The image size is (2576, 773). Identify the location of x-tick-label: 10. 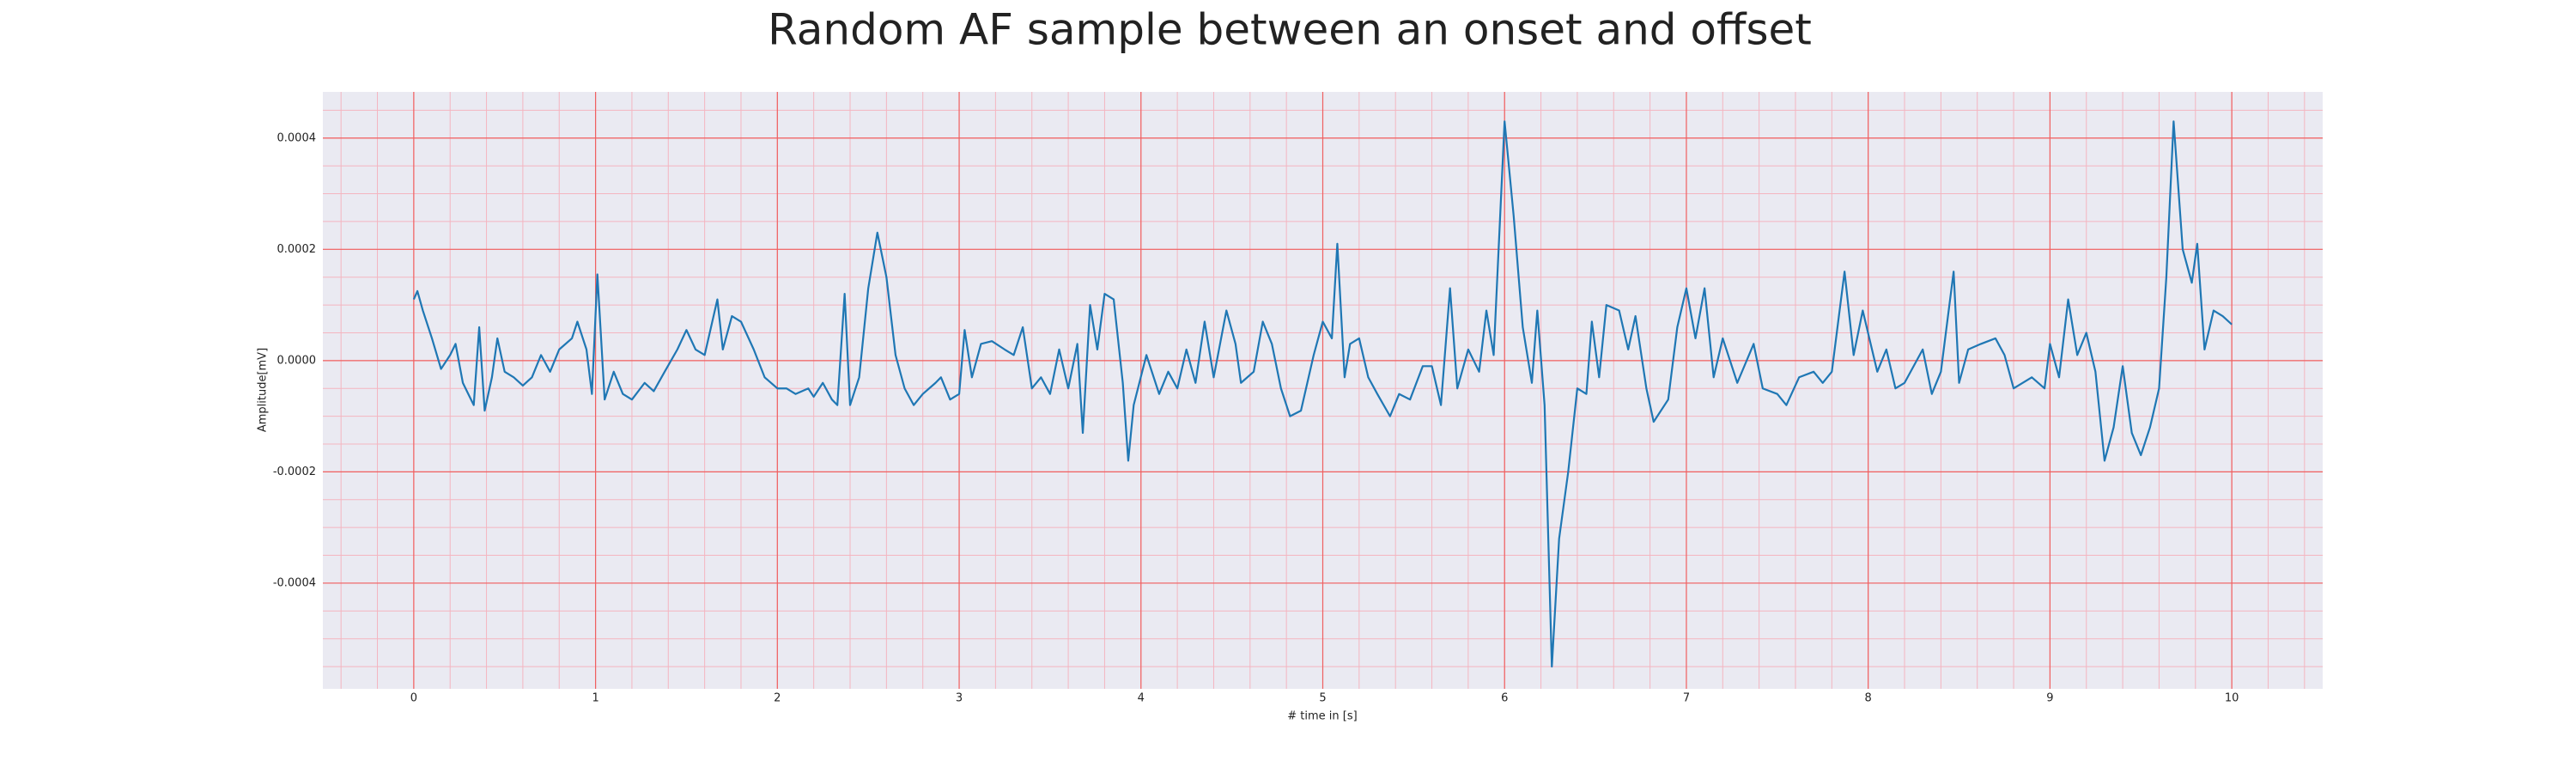
(2232, 698).